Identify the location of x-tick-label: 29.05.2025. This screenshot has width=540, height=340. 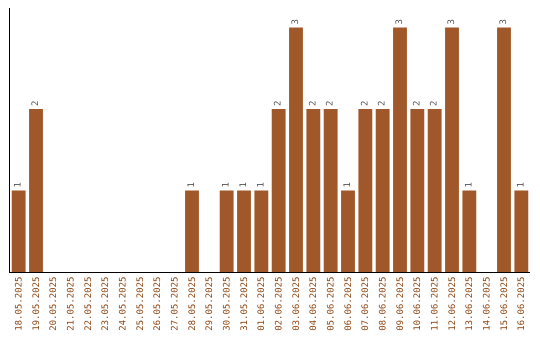
(210, 303).